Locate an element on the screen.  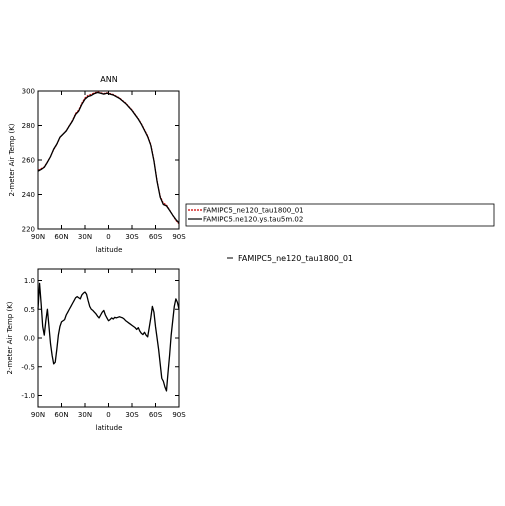
chart1-y-tick-label: 1.0 is located at coordinates (29, 281).